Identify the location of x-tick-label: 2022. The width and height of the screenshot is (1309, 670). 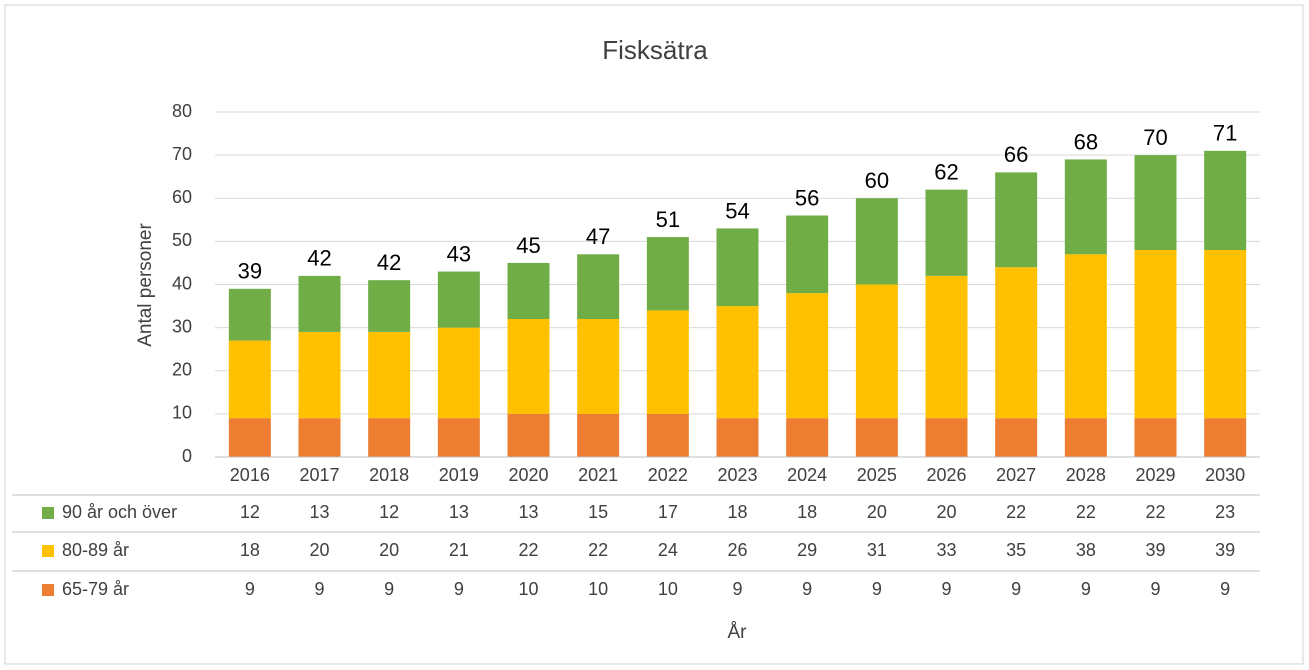
(668, 475).